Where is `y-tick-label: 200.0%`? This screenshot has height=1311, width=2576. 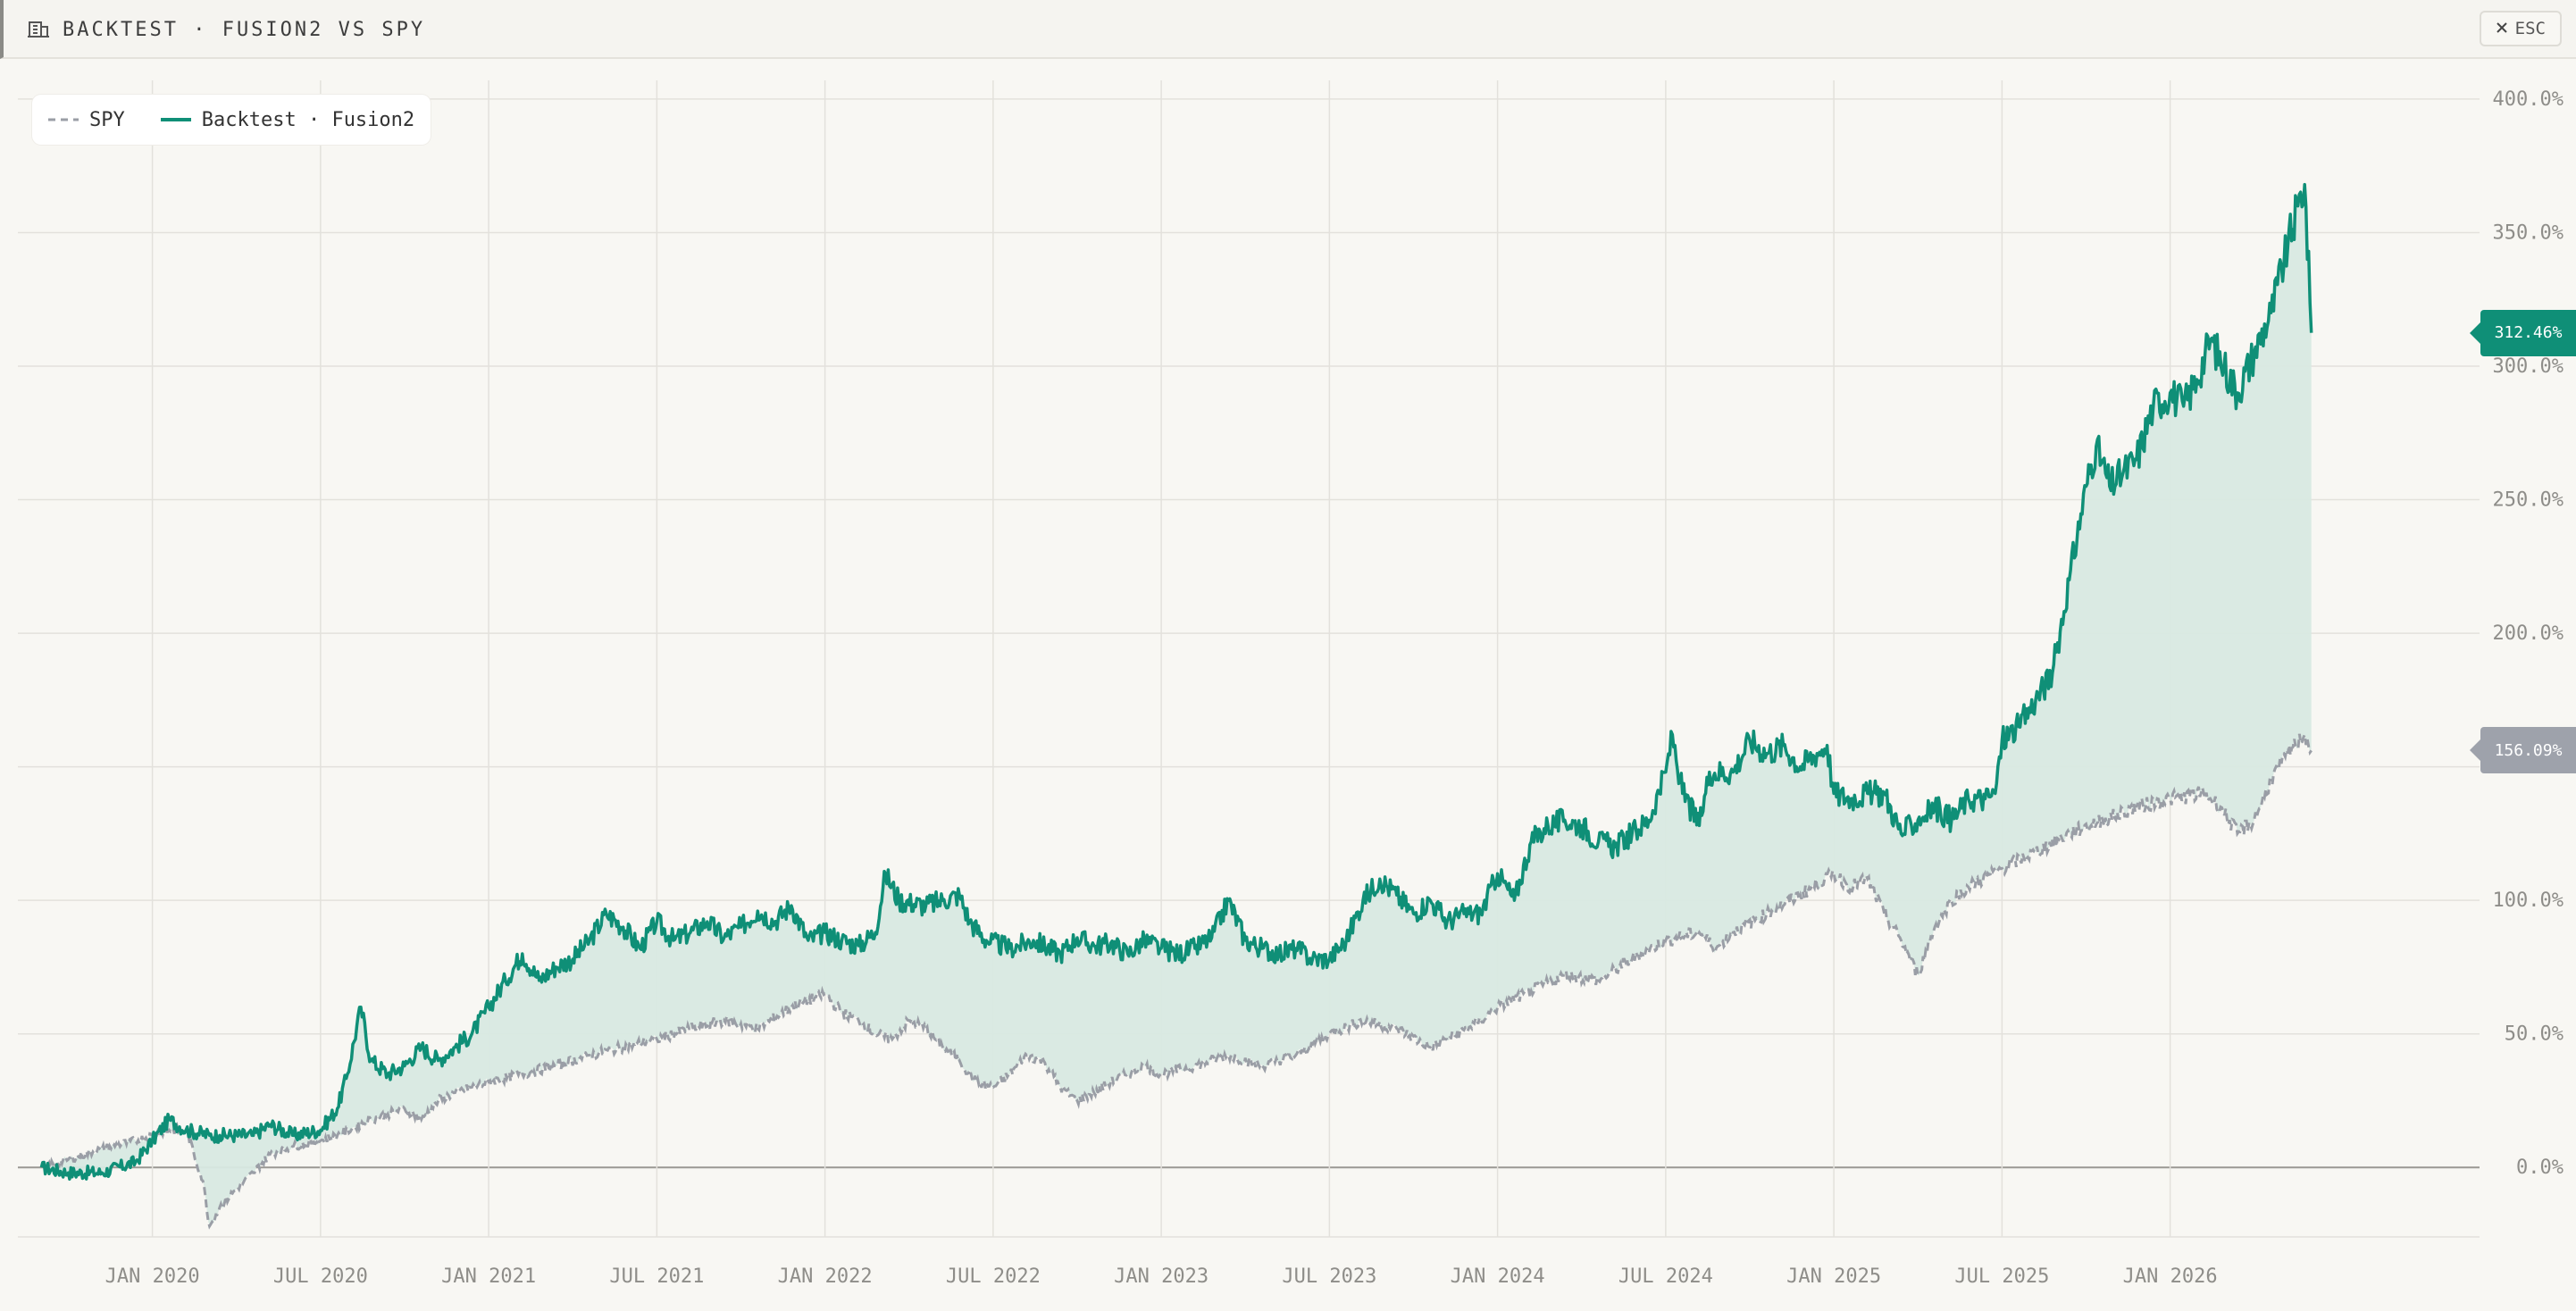
y-tick-label: 200.0% is located at coordinates (2528, 633).